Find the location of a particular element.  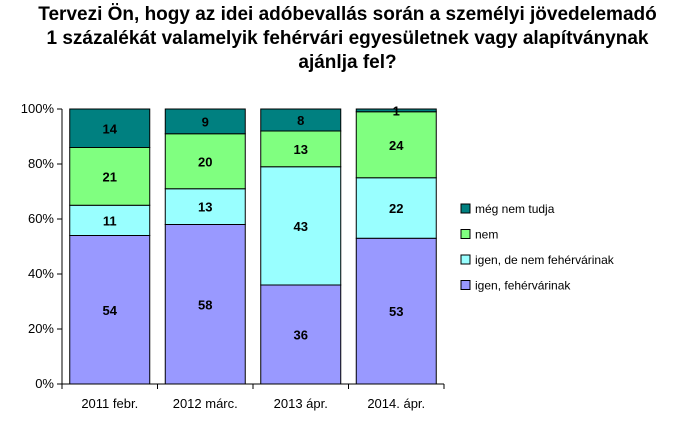

legend-label: igen, de nem fehérvárinak is located at coordinates (545, 260).